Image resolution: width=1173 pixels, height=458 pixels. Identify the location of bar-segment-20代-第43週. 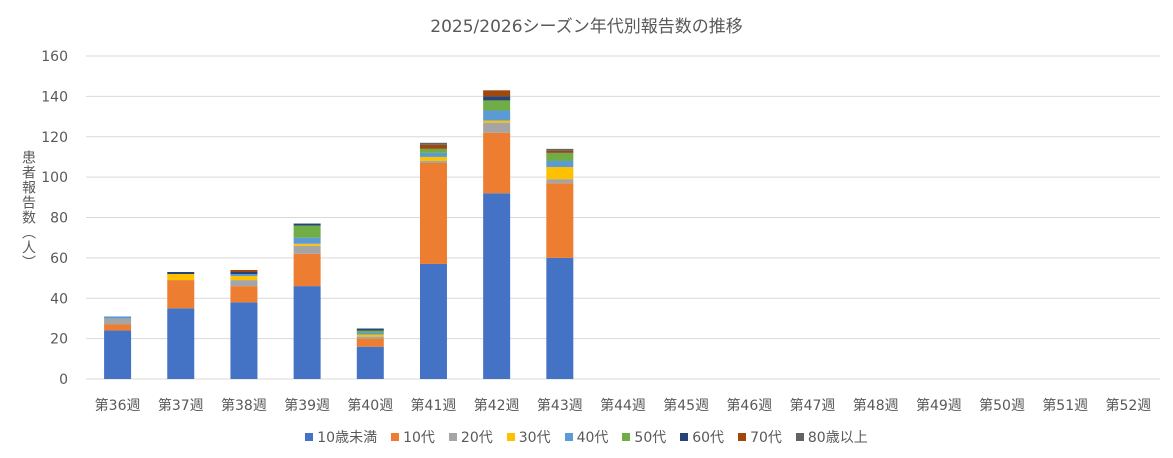
(560, 181).